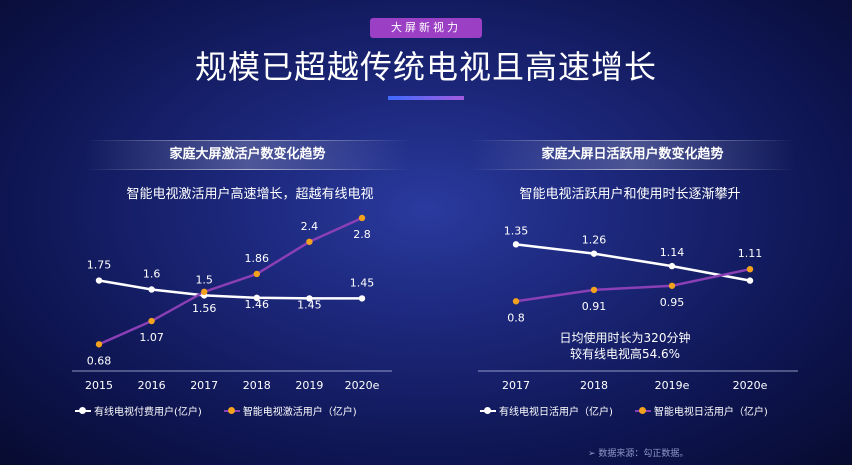 The width and height of the screenshot is (852, 465). I want to click on data-label: 2.8, so click(362, 234).